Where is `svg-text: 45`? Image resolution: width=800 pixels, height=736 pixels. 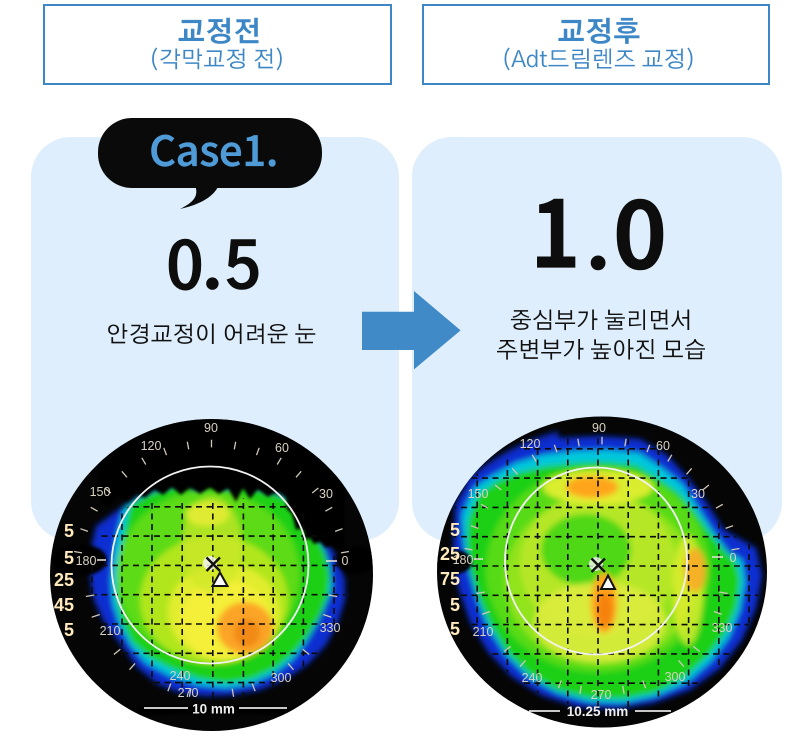 svg-text: 45 is located at coordinates (64, 605).